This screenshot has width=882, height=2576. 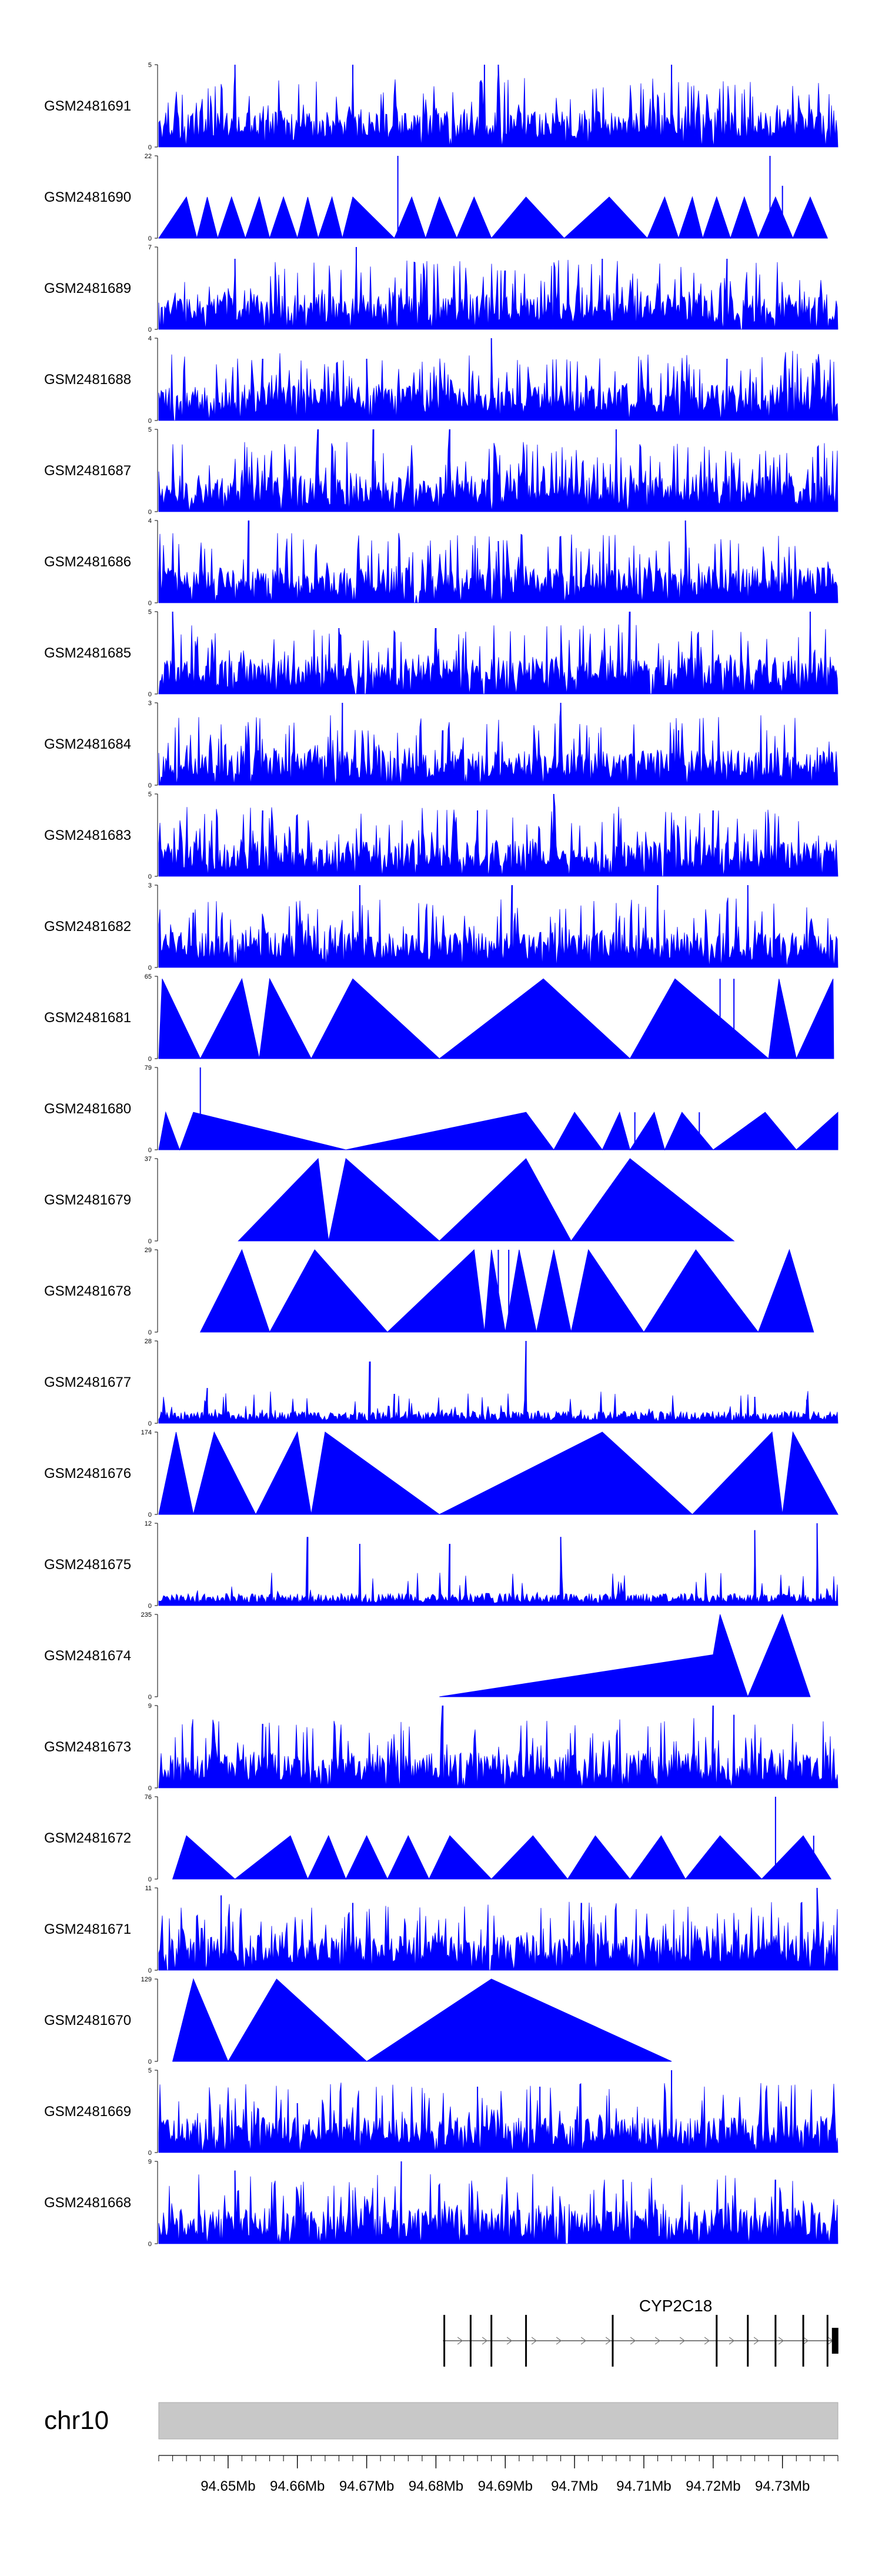 What do you see at coordinates (782, 2486) in the screenshot?
I see `x-tick-label: 94.73Mb` at bounding box center [782, 2486].